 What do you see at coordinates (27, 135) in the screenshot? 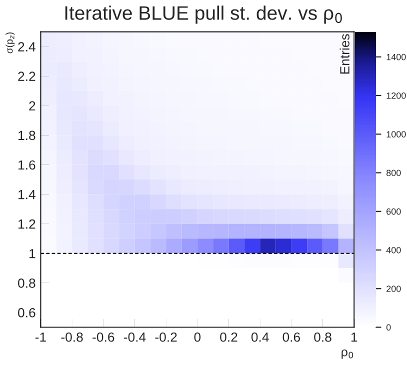
I see `y-tick-label: 1.8` at bounding box center [27, 135].